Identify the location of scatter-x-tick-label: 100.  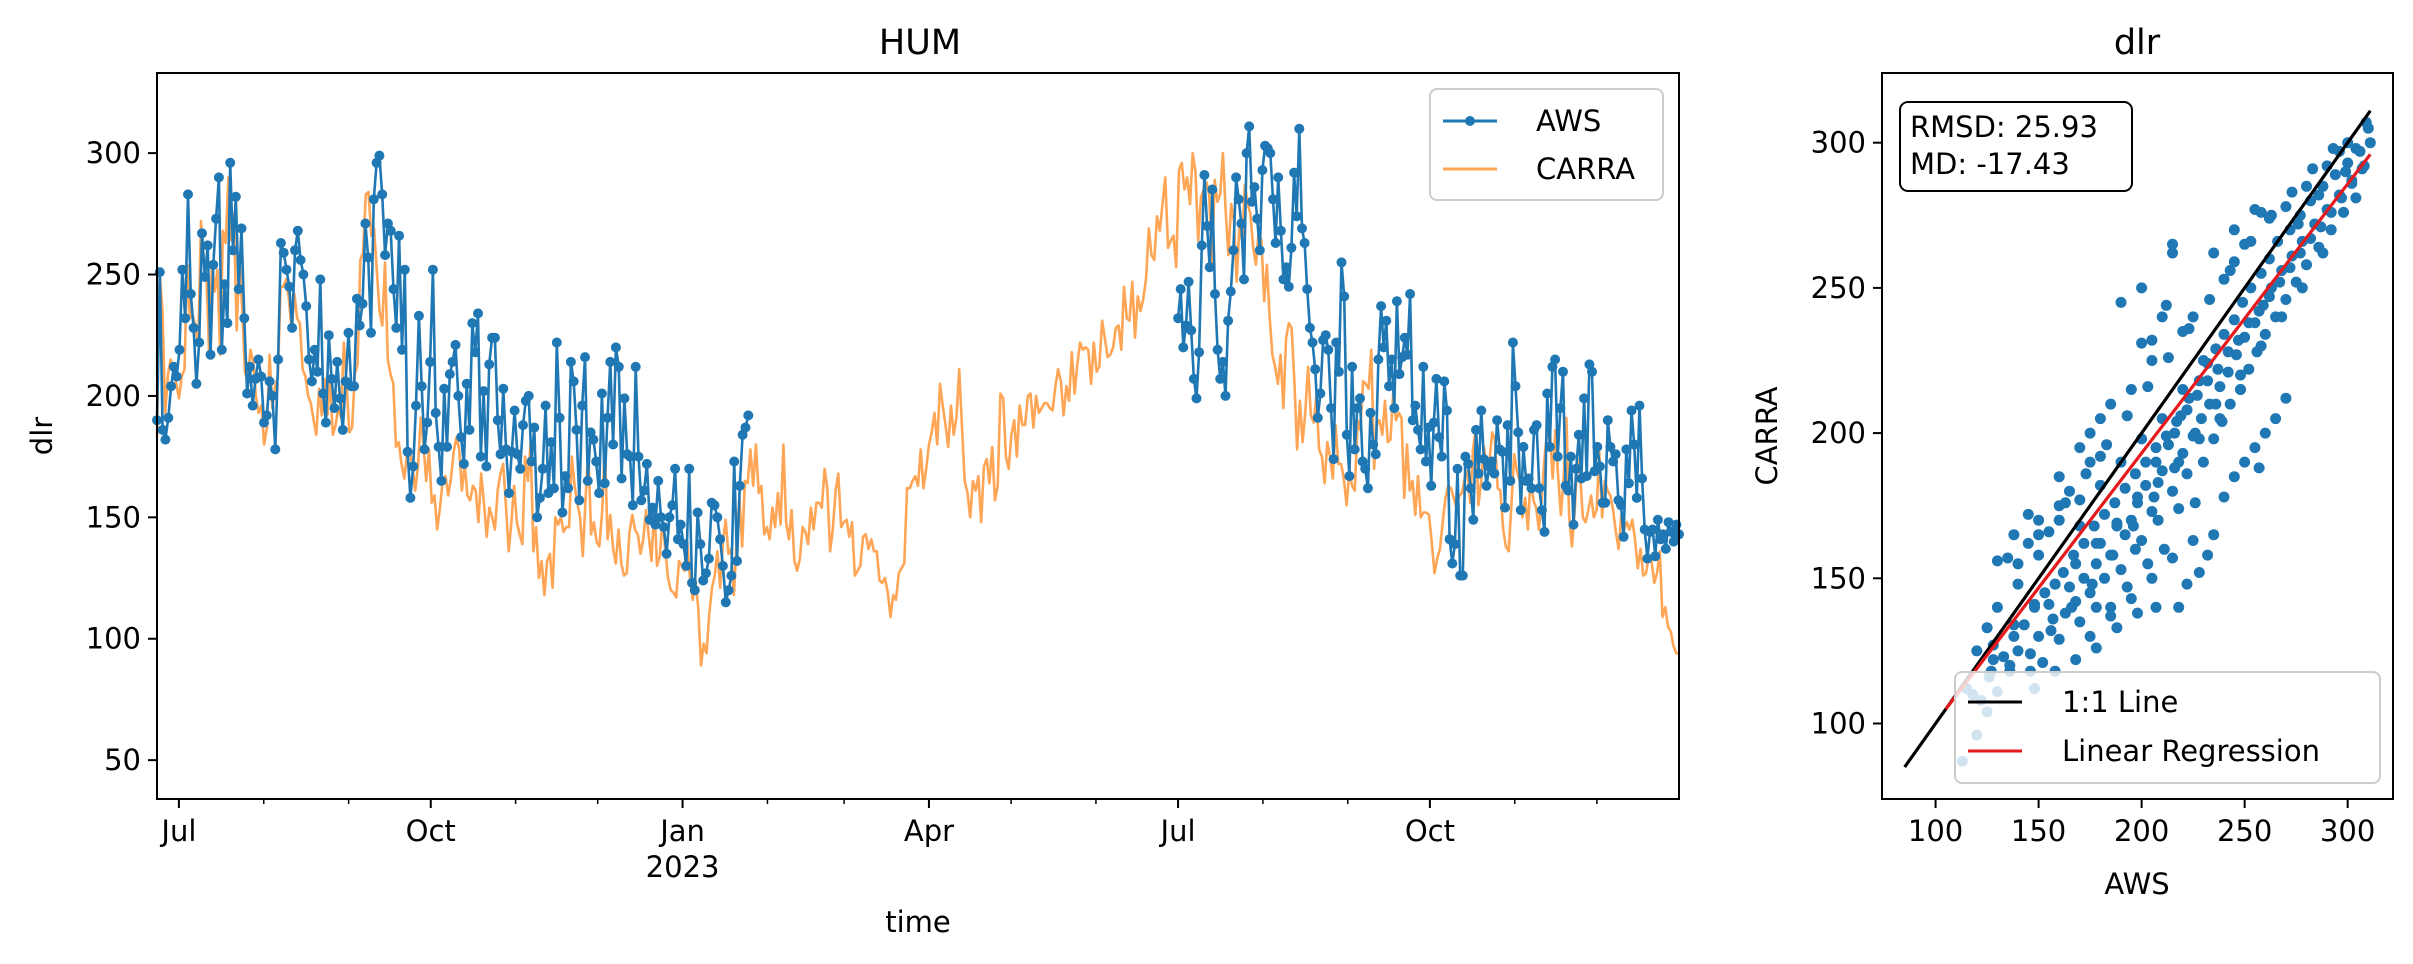
(1935, 831).